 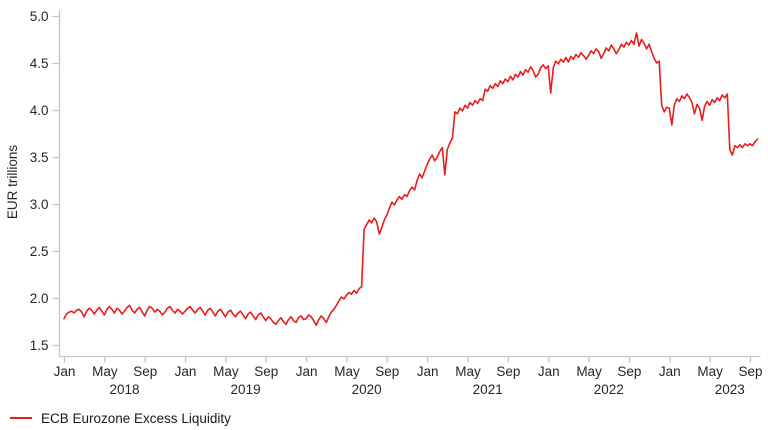 What do you see at coordinates (367, 389) in the screenshot?
I see `x-year-label: 2020` at bounding box center [367, 389].